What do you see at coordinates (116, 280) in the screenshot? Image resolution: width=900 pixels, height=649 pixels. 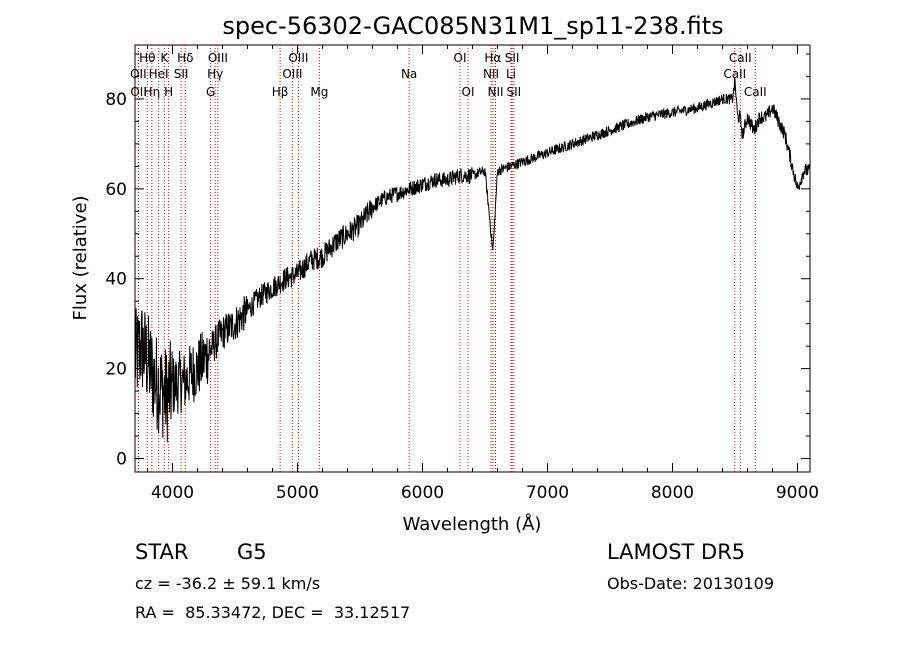 I see `y-tick-label: 40` at bounding box center [116, 280].